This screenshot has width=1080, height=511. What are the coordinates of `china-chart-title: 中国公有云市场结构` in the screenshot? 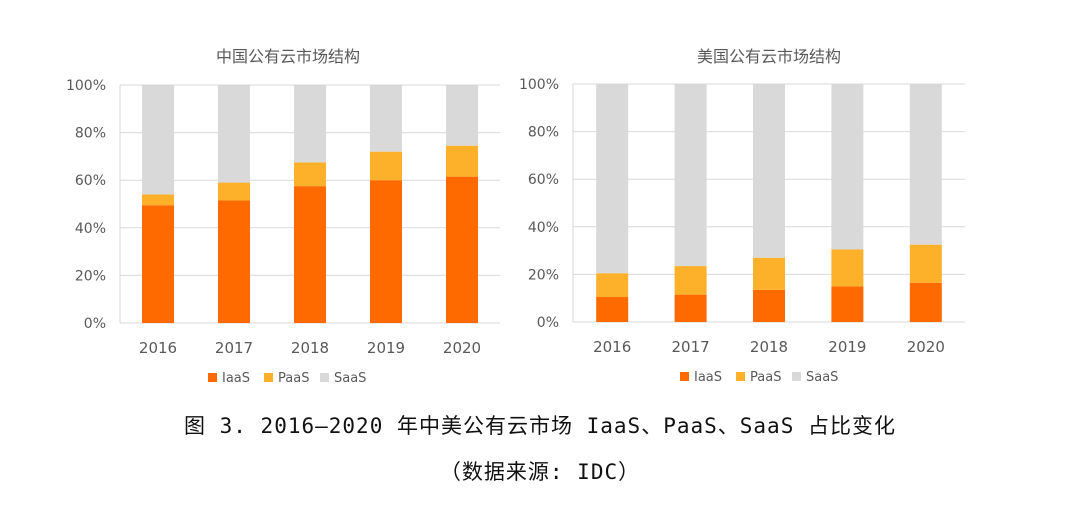 It's located at (288, 56).